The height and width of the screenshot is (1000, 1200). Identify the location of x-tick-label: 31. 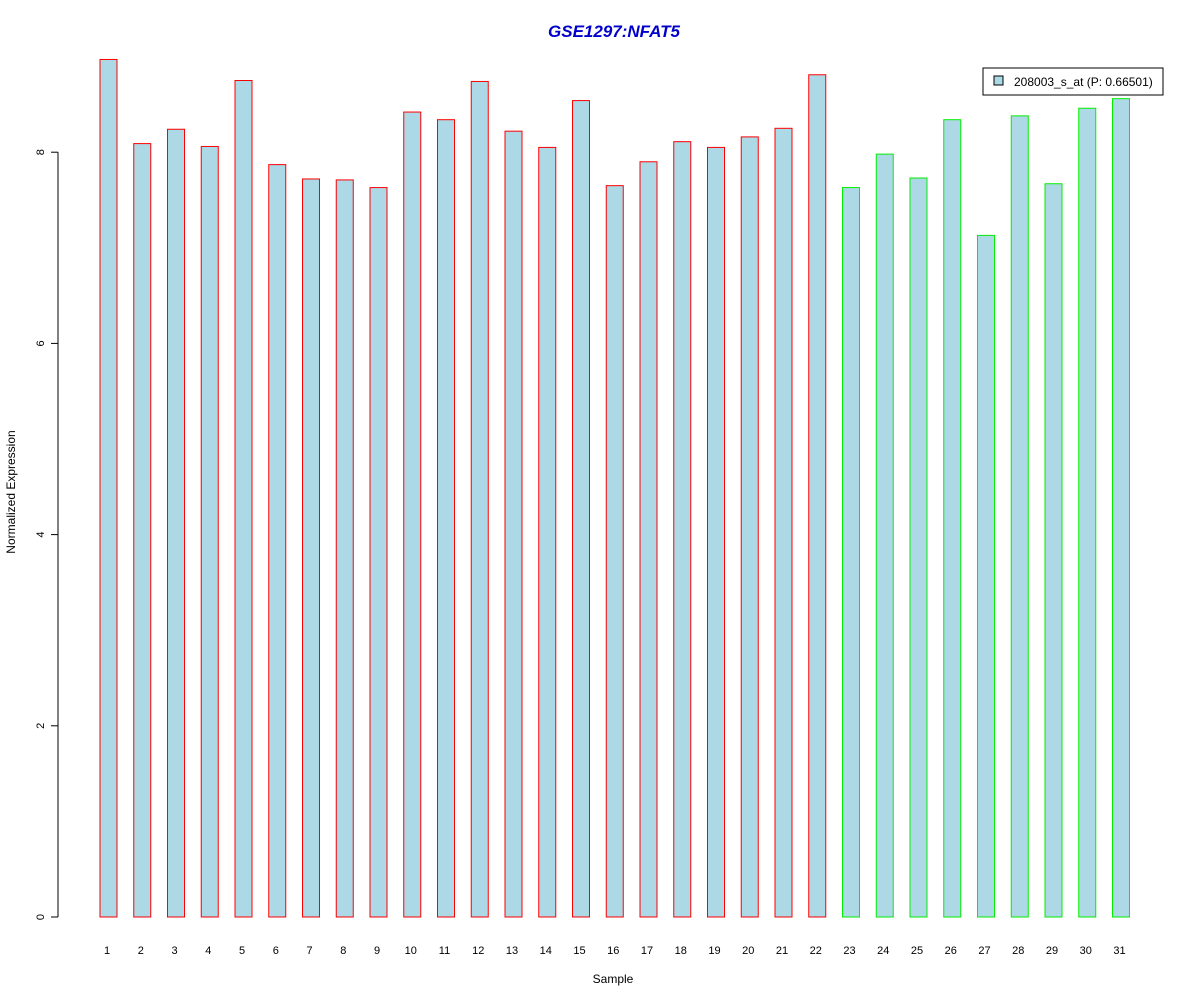
(1119, 951).